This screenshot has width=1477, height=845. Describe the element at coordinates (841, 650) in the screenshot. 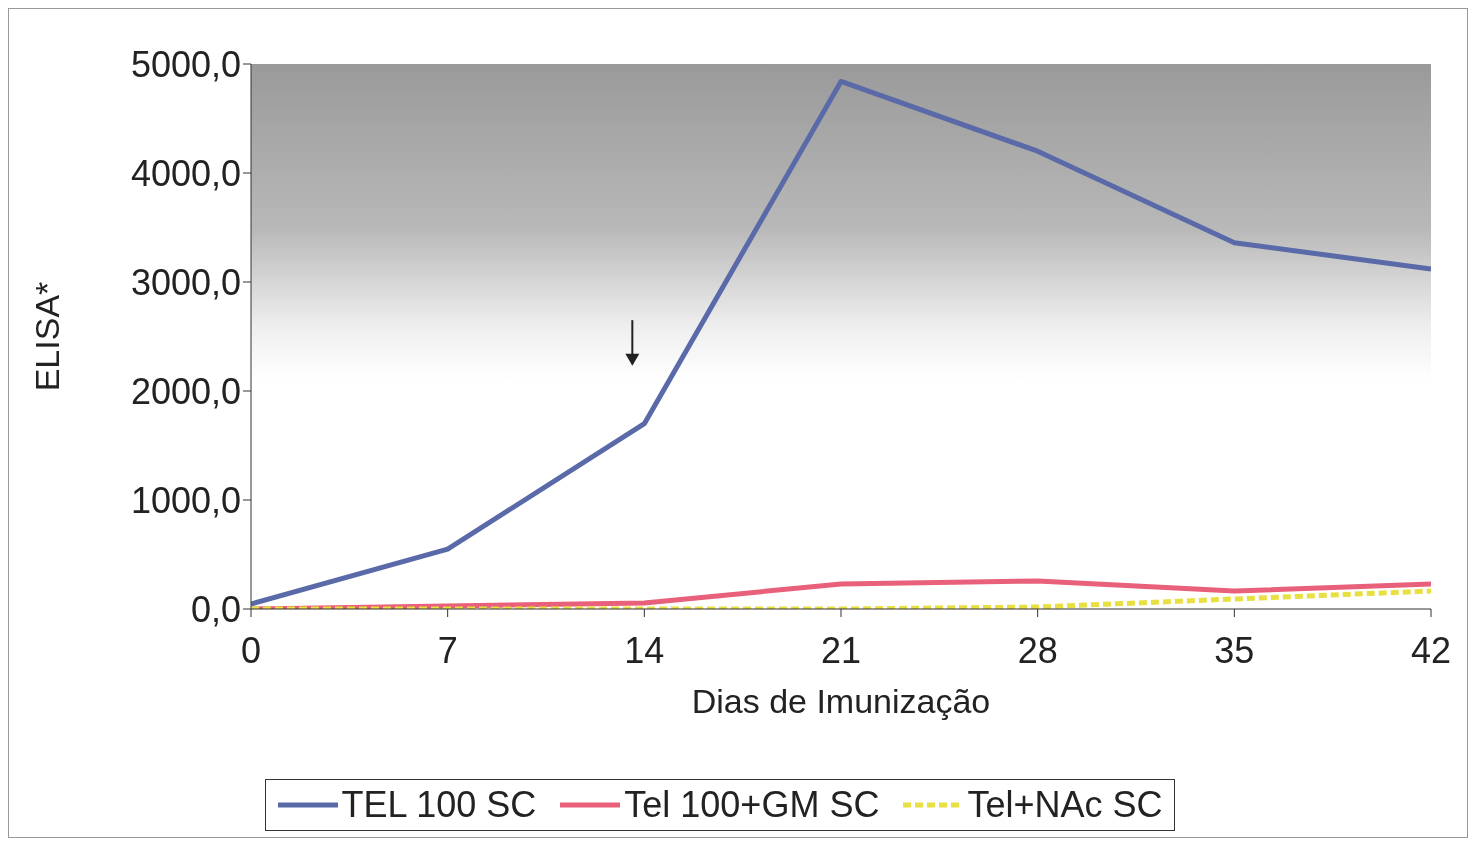

I see `x-tick-label: 21` at that location.